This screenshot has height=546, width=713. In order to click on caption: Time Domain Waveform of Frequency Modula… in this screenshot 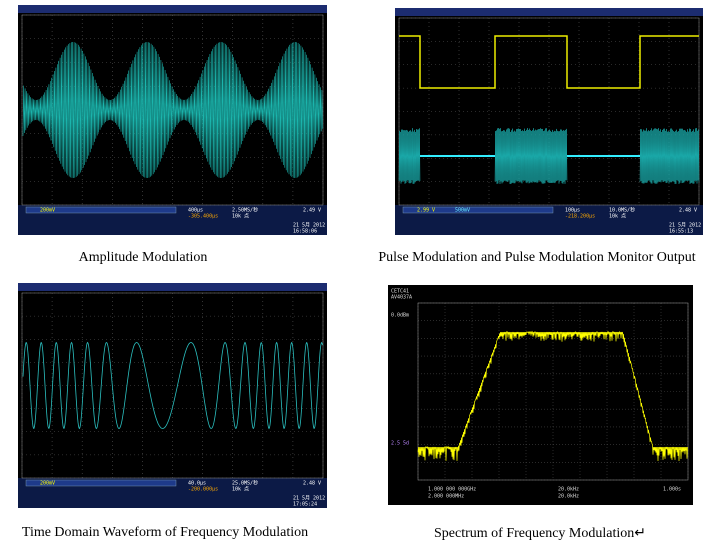, I will do `click(165, 533)`.